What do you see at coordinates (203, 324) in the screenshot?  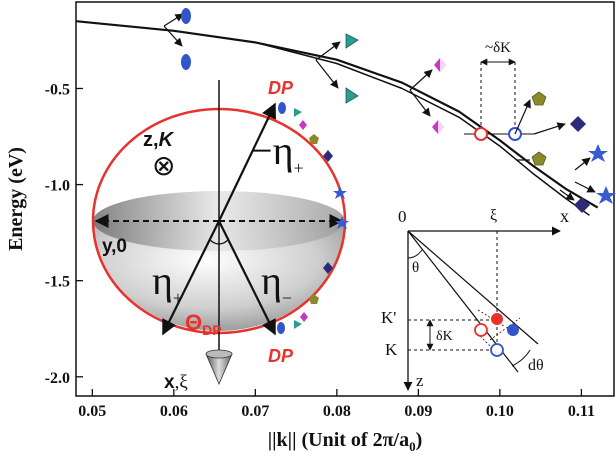 I see `theta-dp-label: ΘDP` at bounding box center [203, 324].